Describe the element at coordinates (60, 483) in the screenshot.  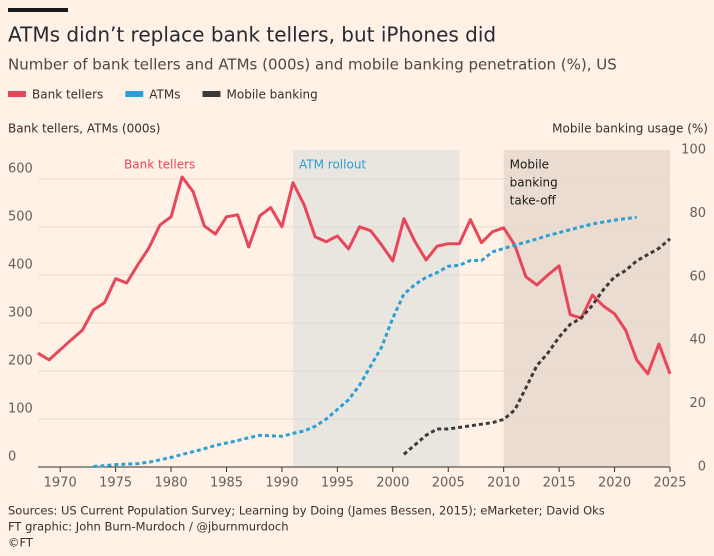
I see `x-tick-label: 1970` at that location.